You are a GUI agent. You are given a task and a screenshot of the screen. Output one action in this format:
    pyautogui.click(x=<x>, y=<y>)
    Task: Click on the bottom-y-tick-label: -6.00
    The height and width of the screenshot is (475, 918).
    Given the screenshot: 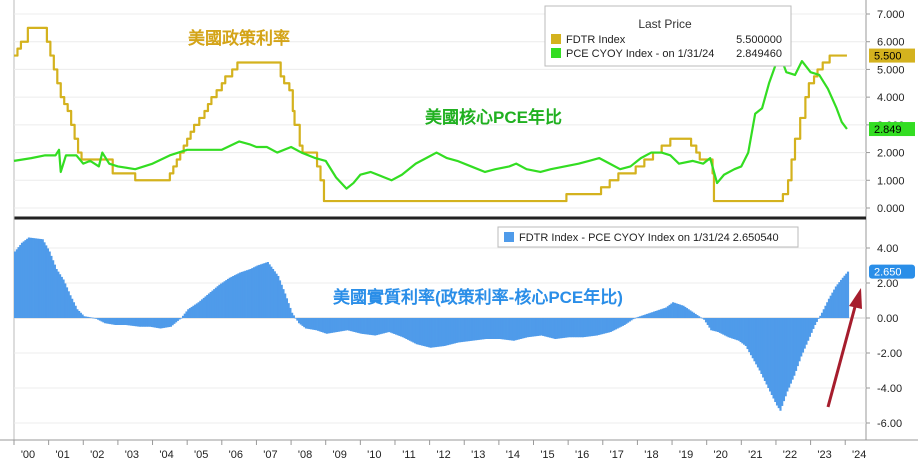 What is the action you would take?
    pyautogui.click(x=889, y=424)
    